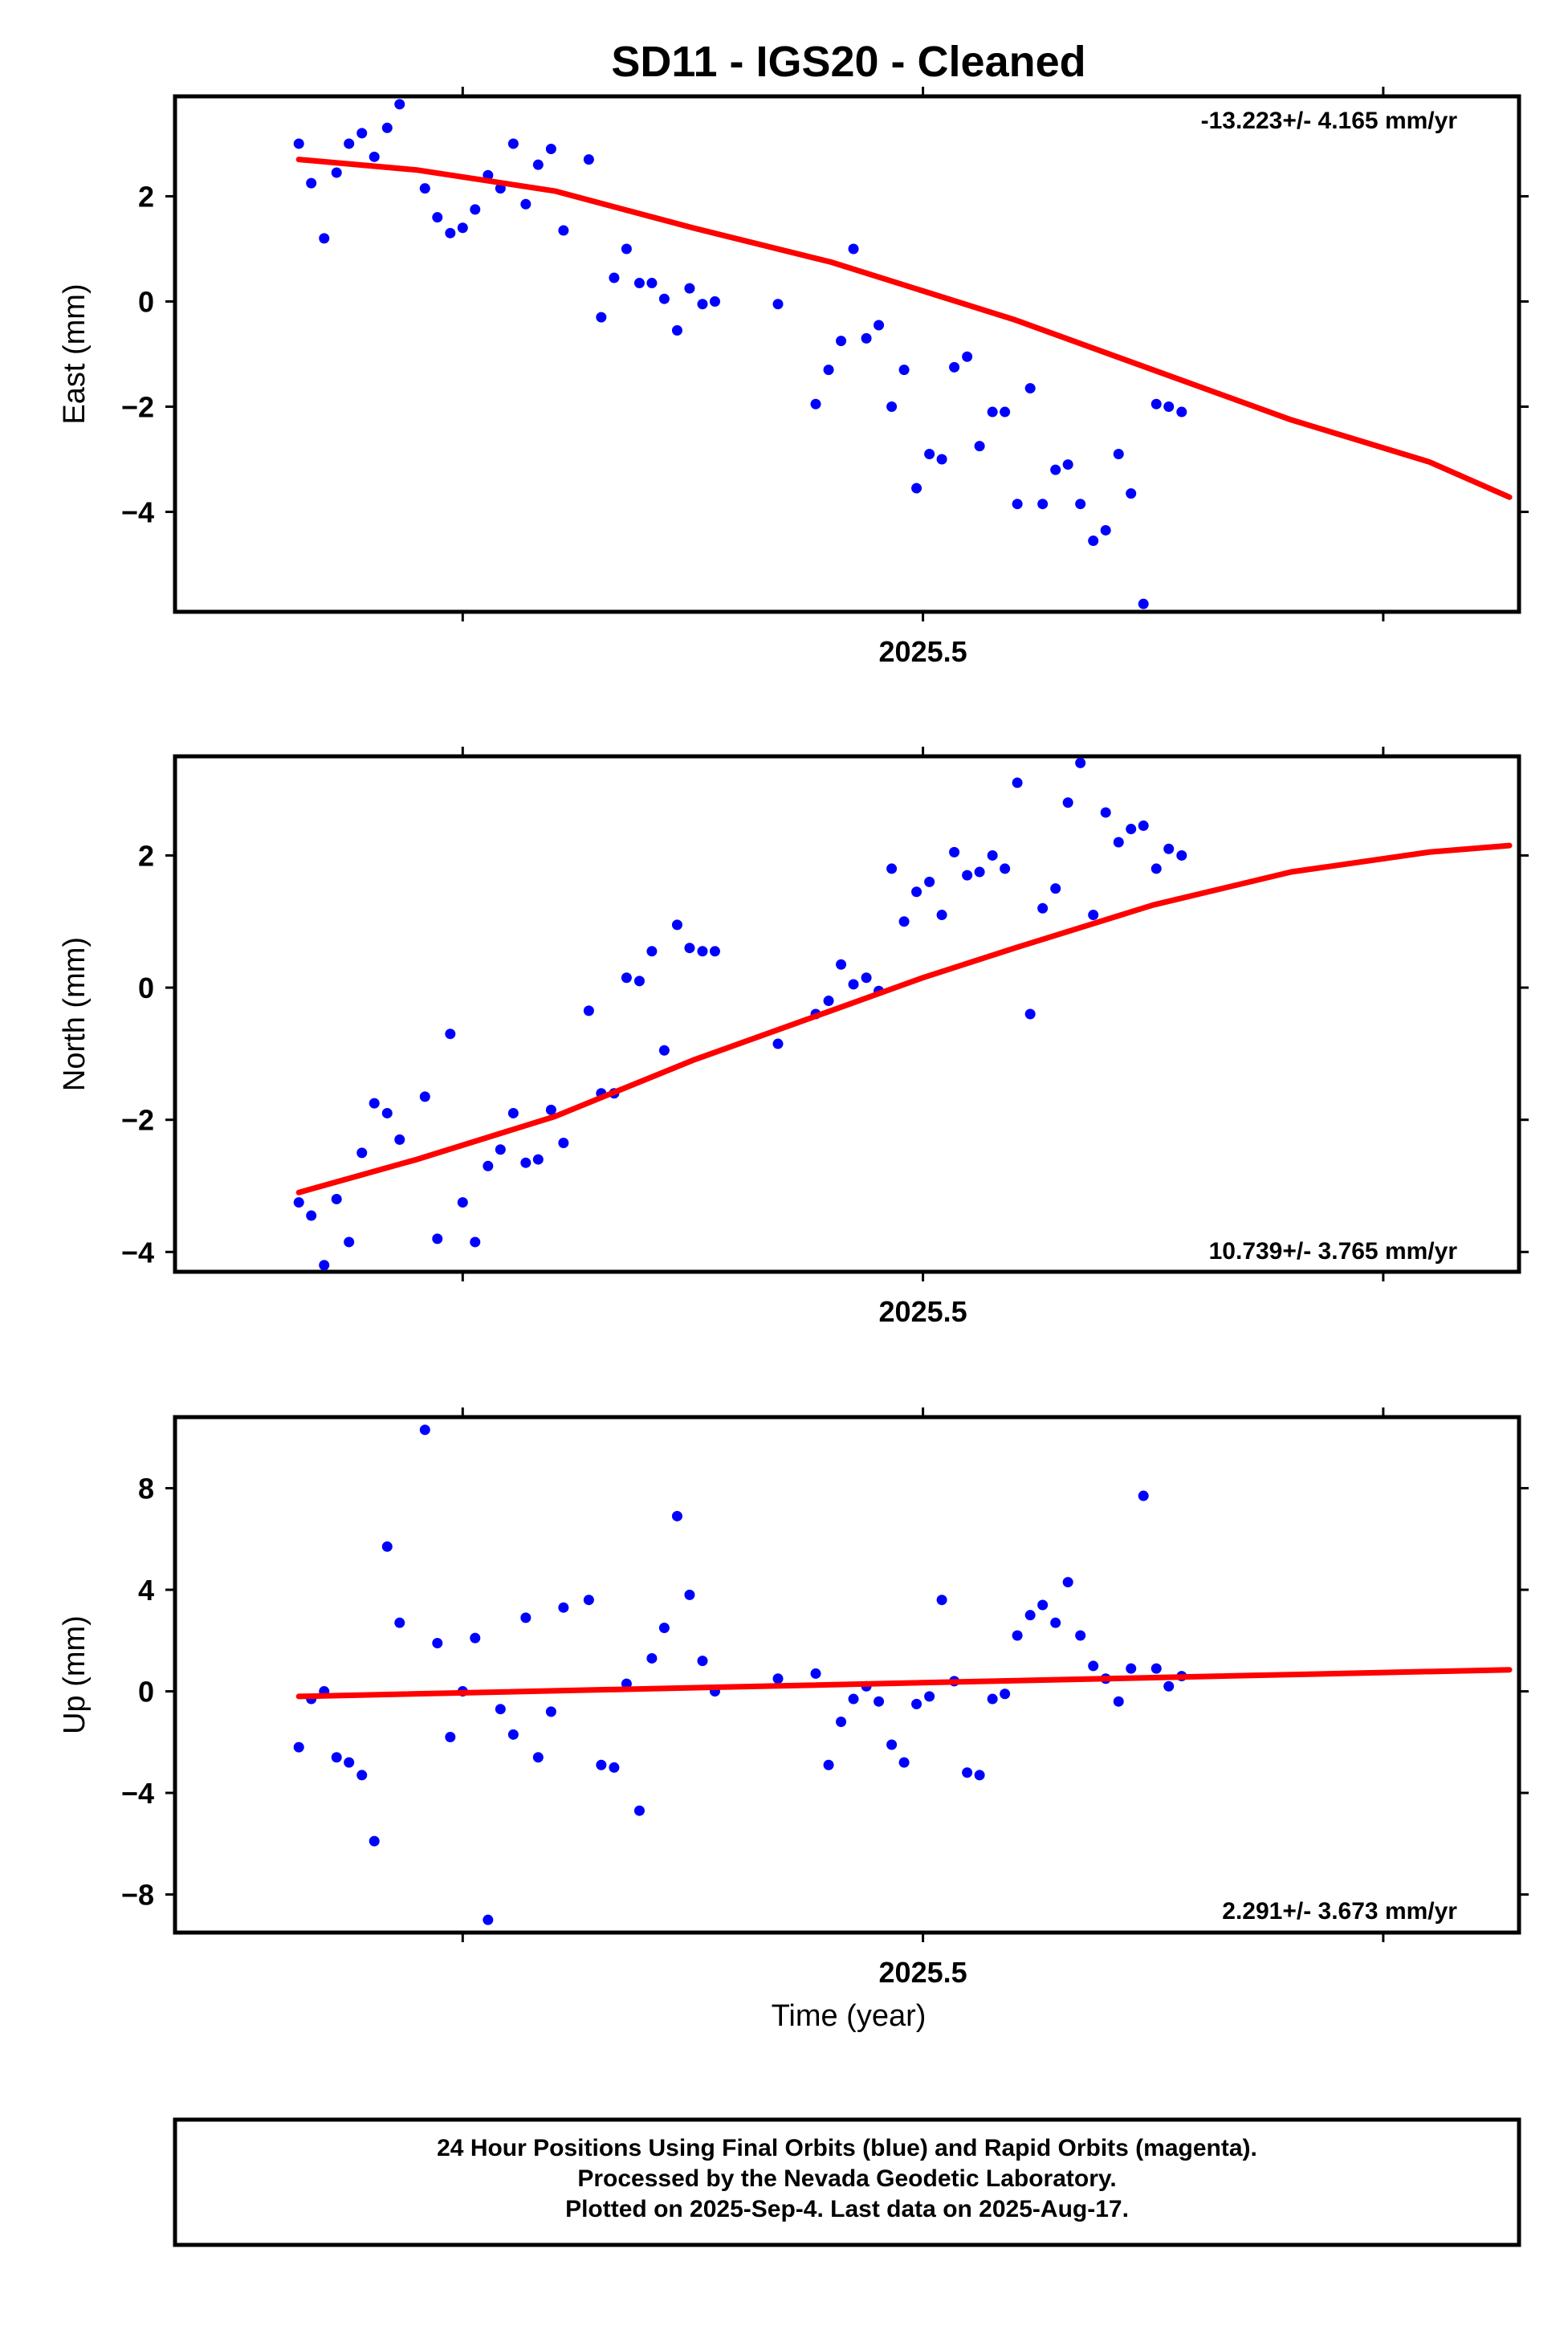 This screenshot has width=1568, height=2330. I want to click on up-fit-line, so click(904, 1683).